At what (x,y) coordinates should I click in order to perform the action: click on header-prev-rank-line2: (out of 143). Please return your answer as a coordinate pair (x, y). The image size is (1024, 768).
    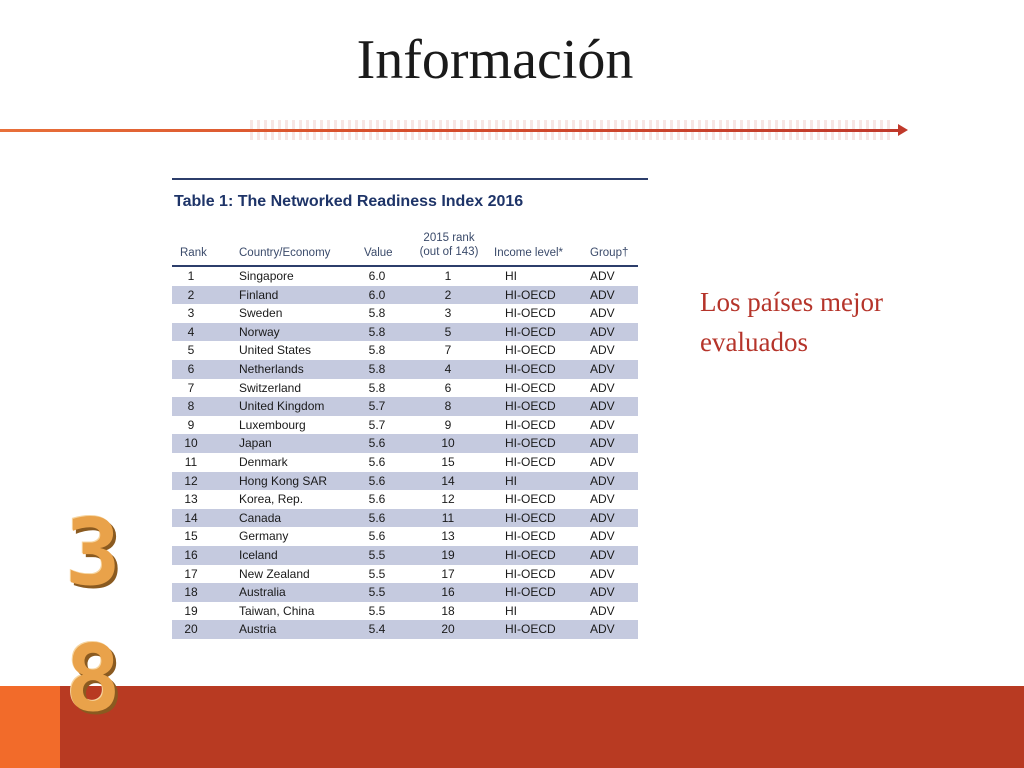
    Looking at the image, I should click on (449, 252).